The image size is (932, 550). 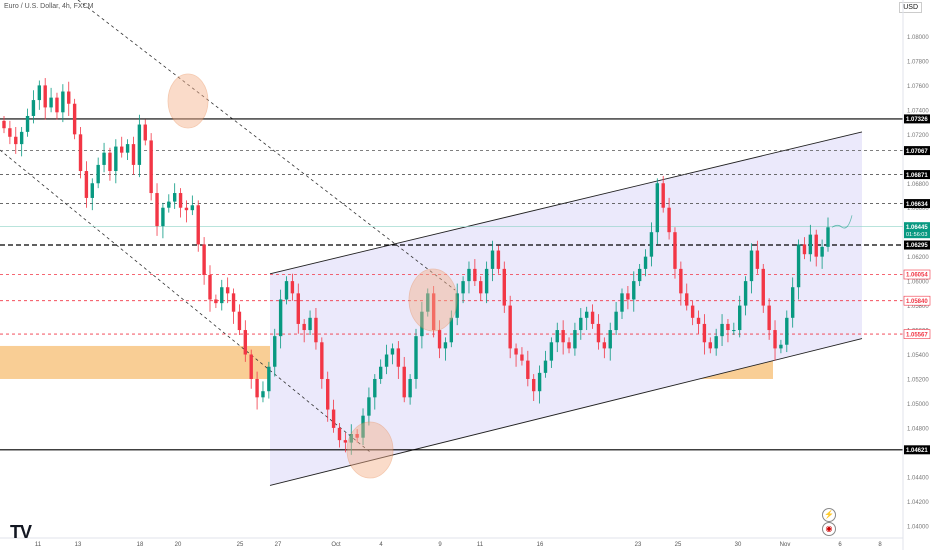 I want to click on y-tick-label: 1.06600, so click(x=918, y=209).